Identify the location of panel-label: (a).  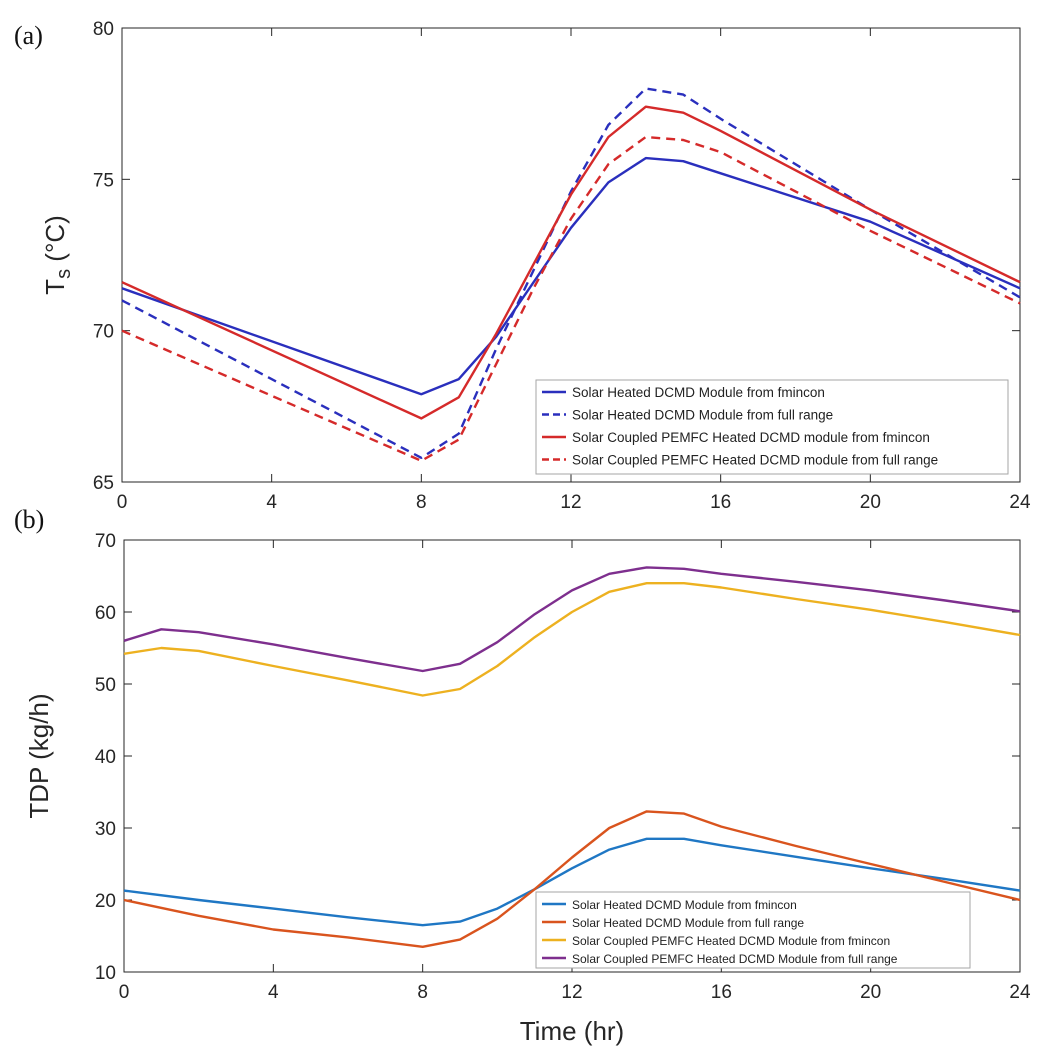
(28, 35).